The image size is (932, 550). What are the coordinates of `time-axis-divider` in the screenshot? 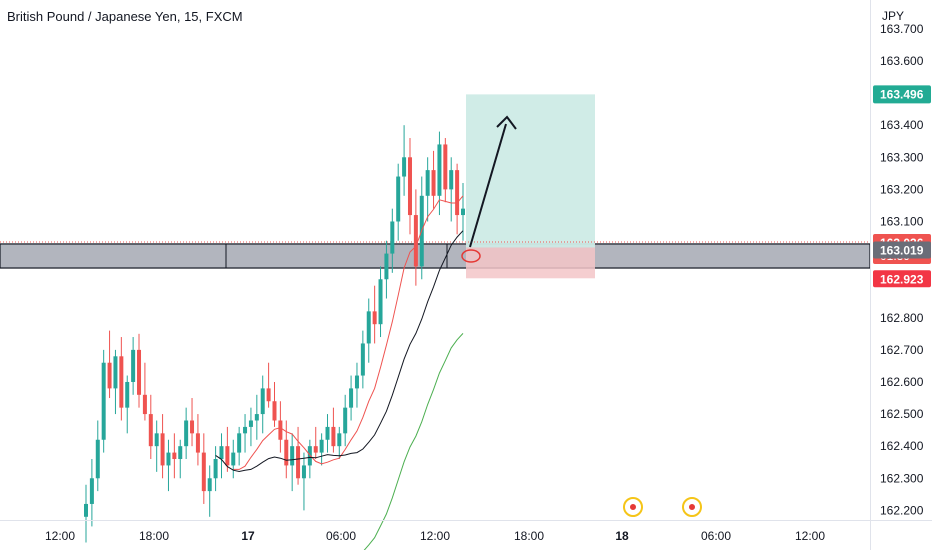 It's located at (466, 520).